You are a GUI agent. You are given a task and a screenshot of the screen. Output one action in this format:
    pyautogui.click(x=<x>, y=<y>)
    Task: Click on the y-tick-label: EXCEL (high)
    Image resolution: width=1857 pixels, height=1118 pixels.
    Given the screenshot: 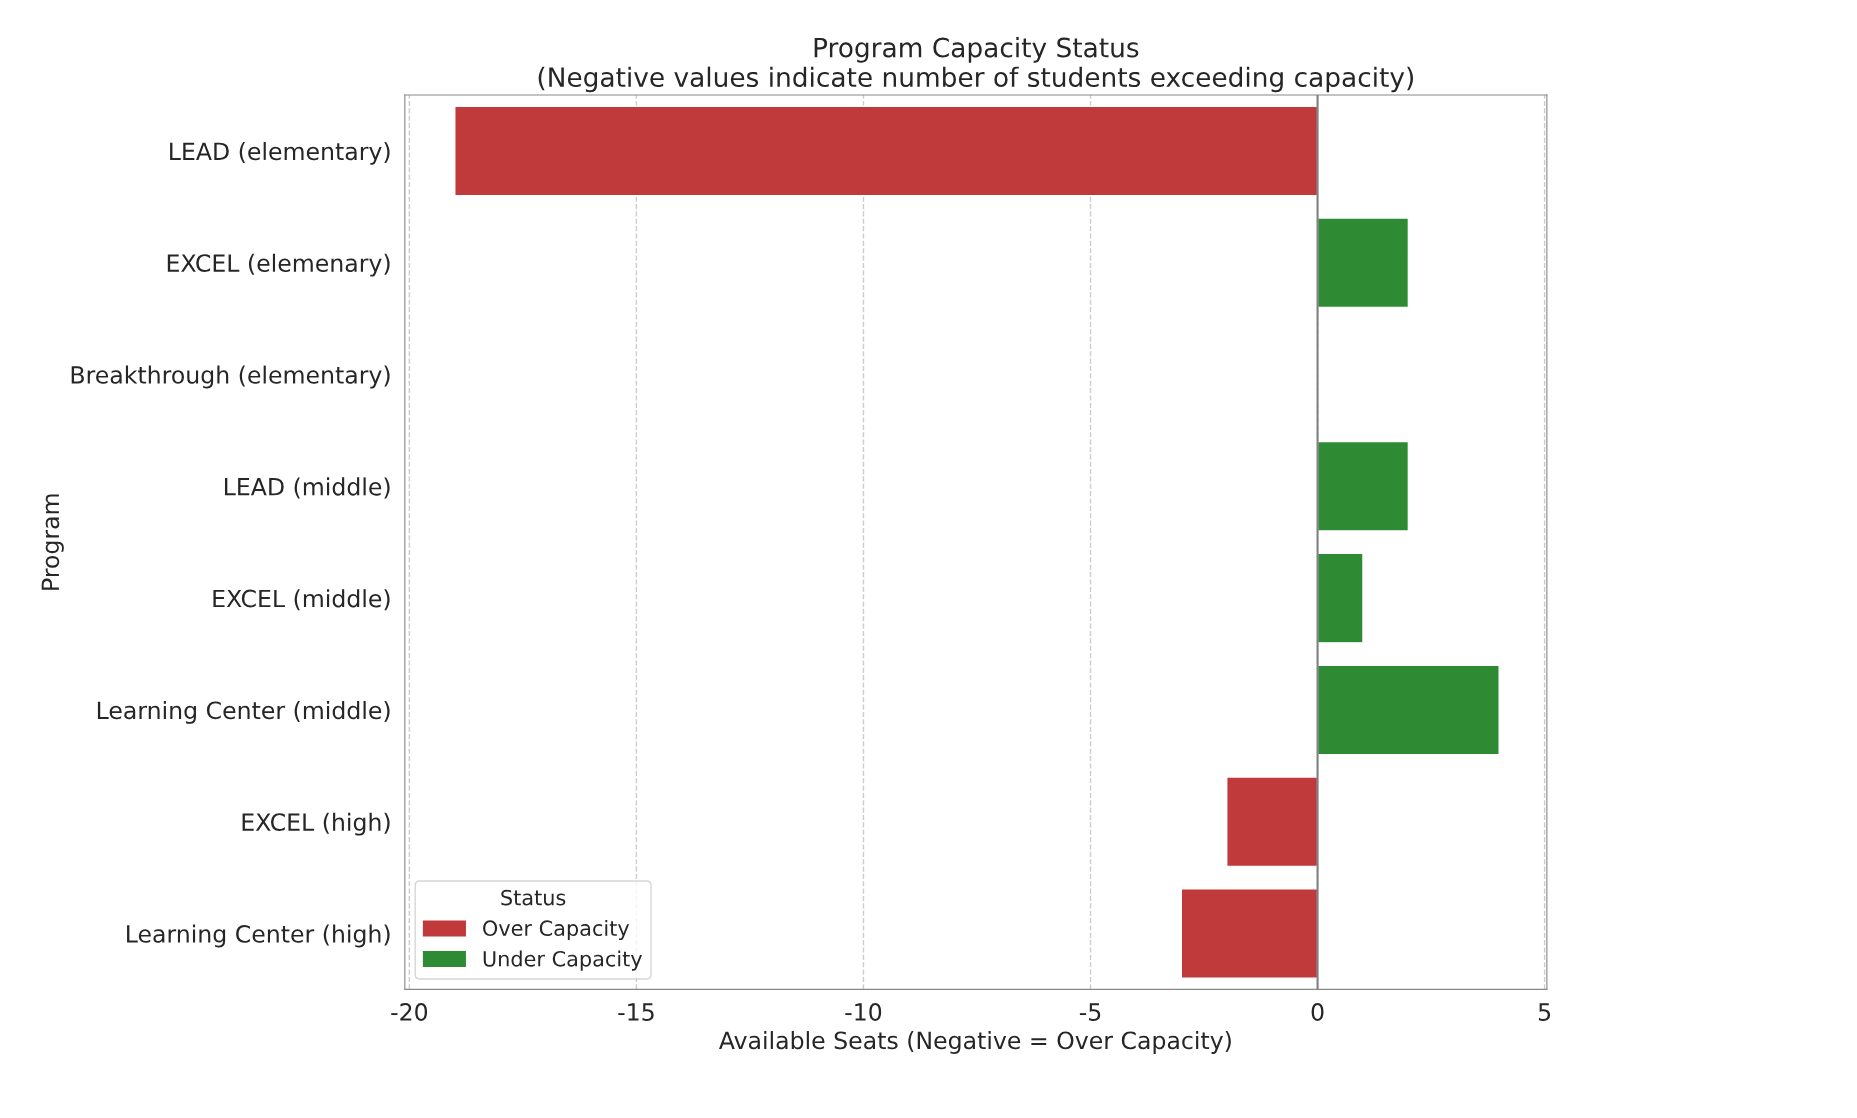 What is the action you would take?
    pyautogui.click(x=316, y=824)
    